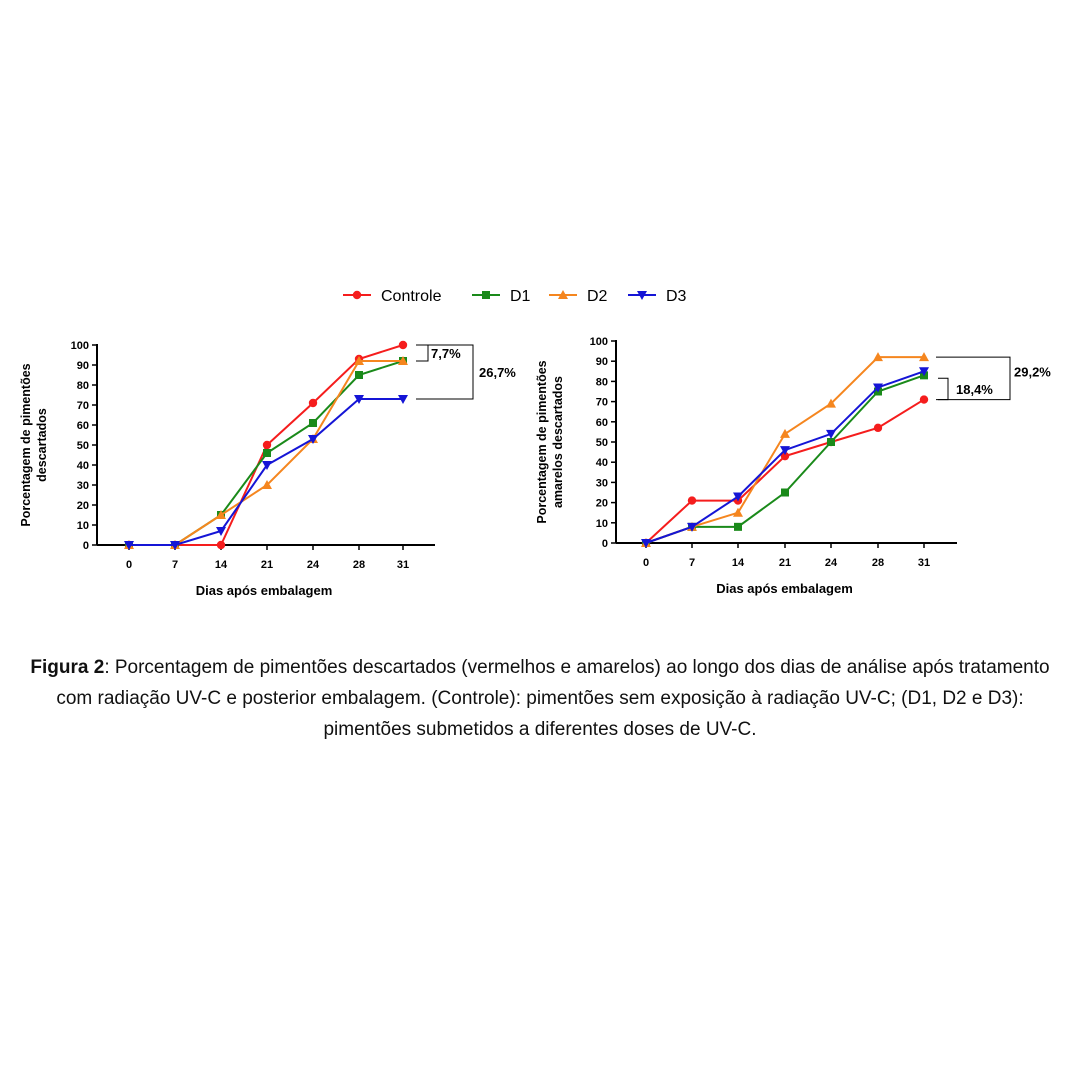  Describe the element at coordinates (676, 296) in the screenshot. I see `legend-label-d3: D3` at that location.